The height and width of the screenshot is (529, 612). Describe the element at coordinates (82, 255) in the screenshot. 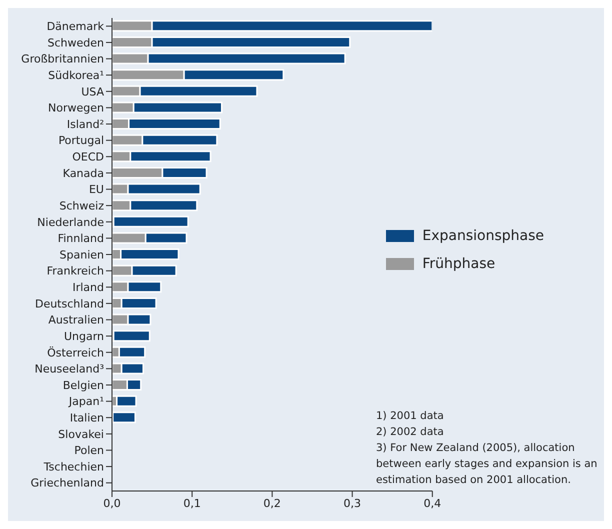

I see `y-tick-label: Spanien` at that location.